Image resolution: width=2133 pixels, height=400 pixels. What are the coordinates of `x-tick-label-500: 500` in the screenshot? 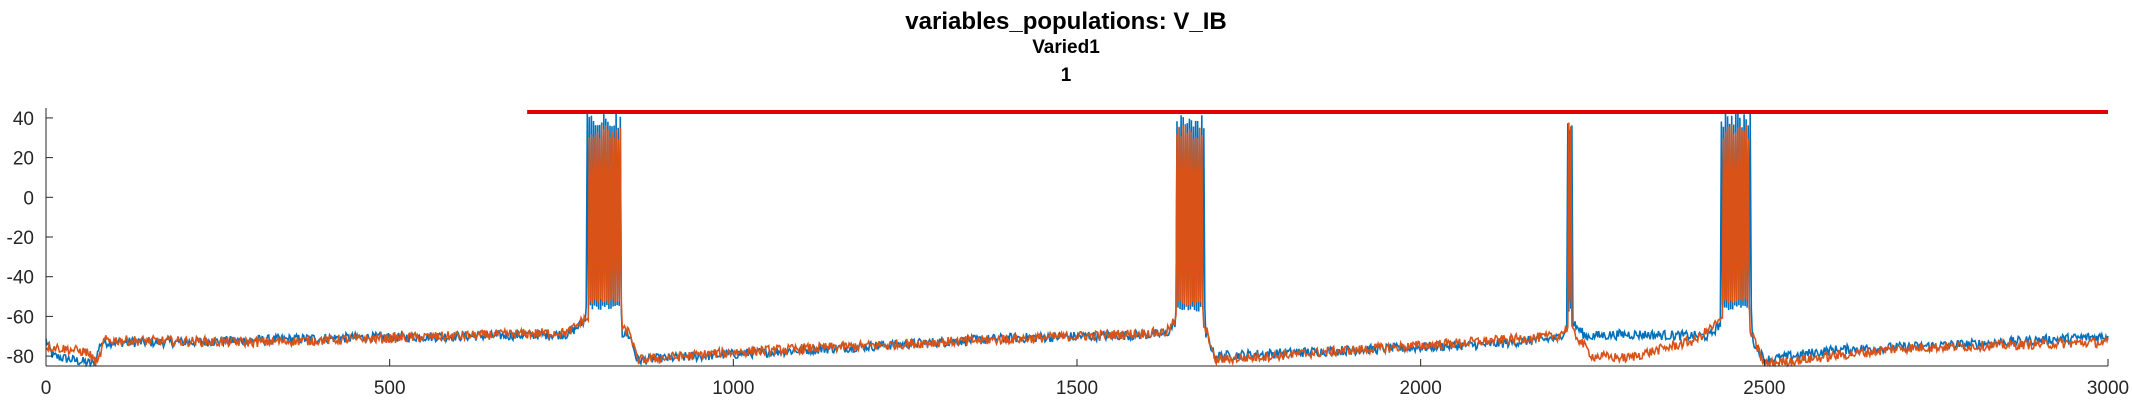 It's located at (390, 388).